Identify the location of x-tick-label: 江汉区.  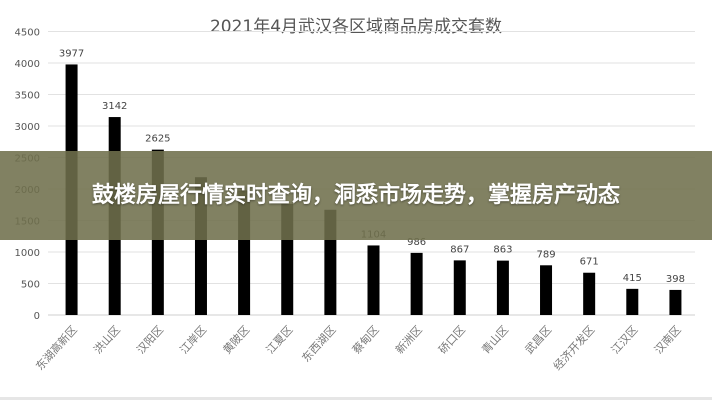
(625, 339).